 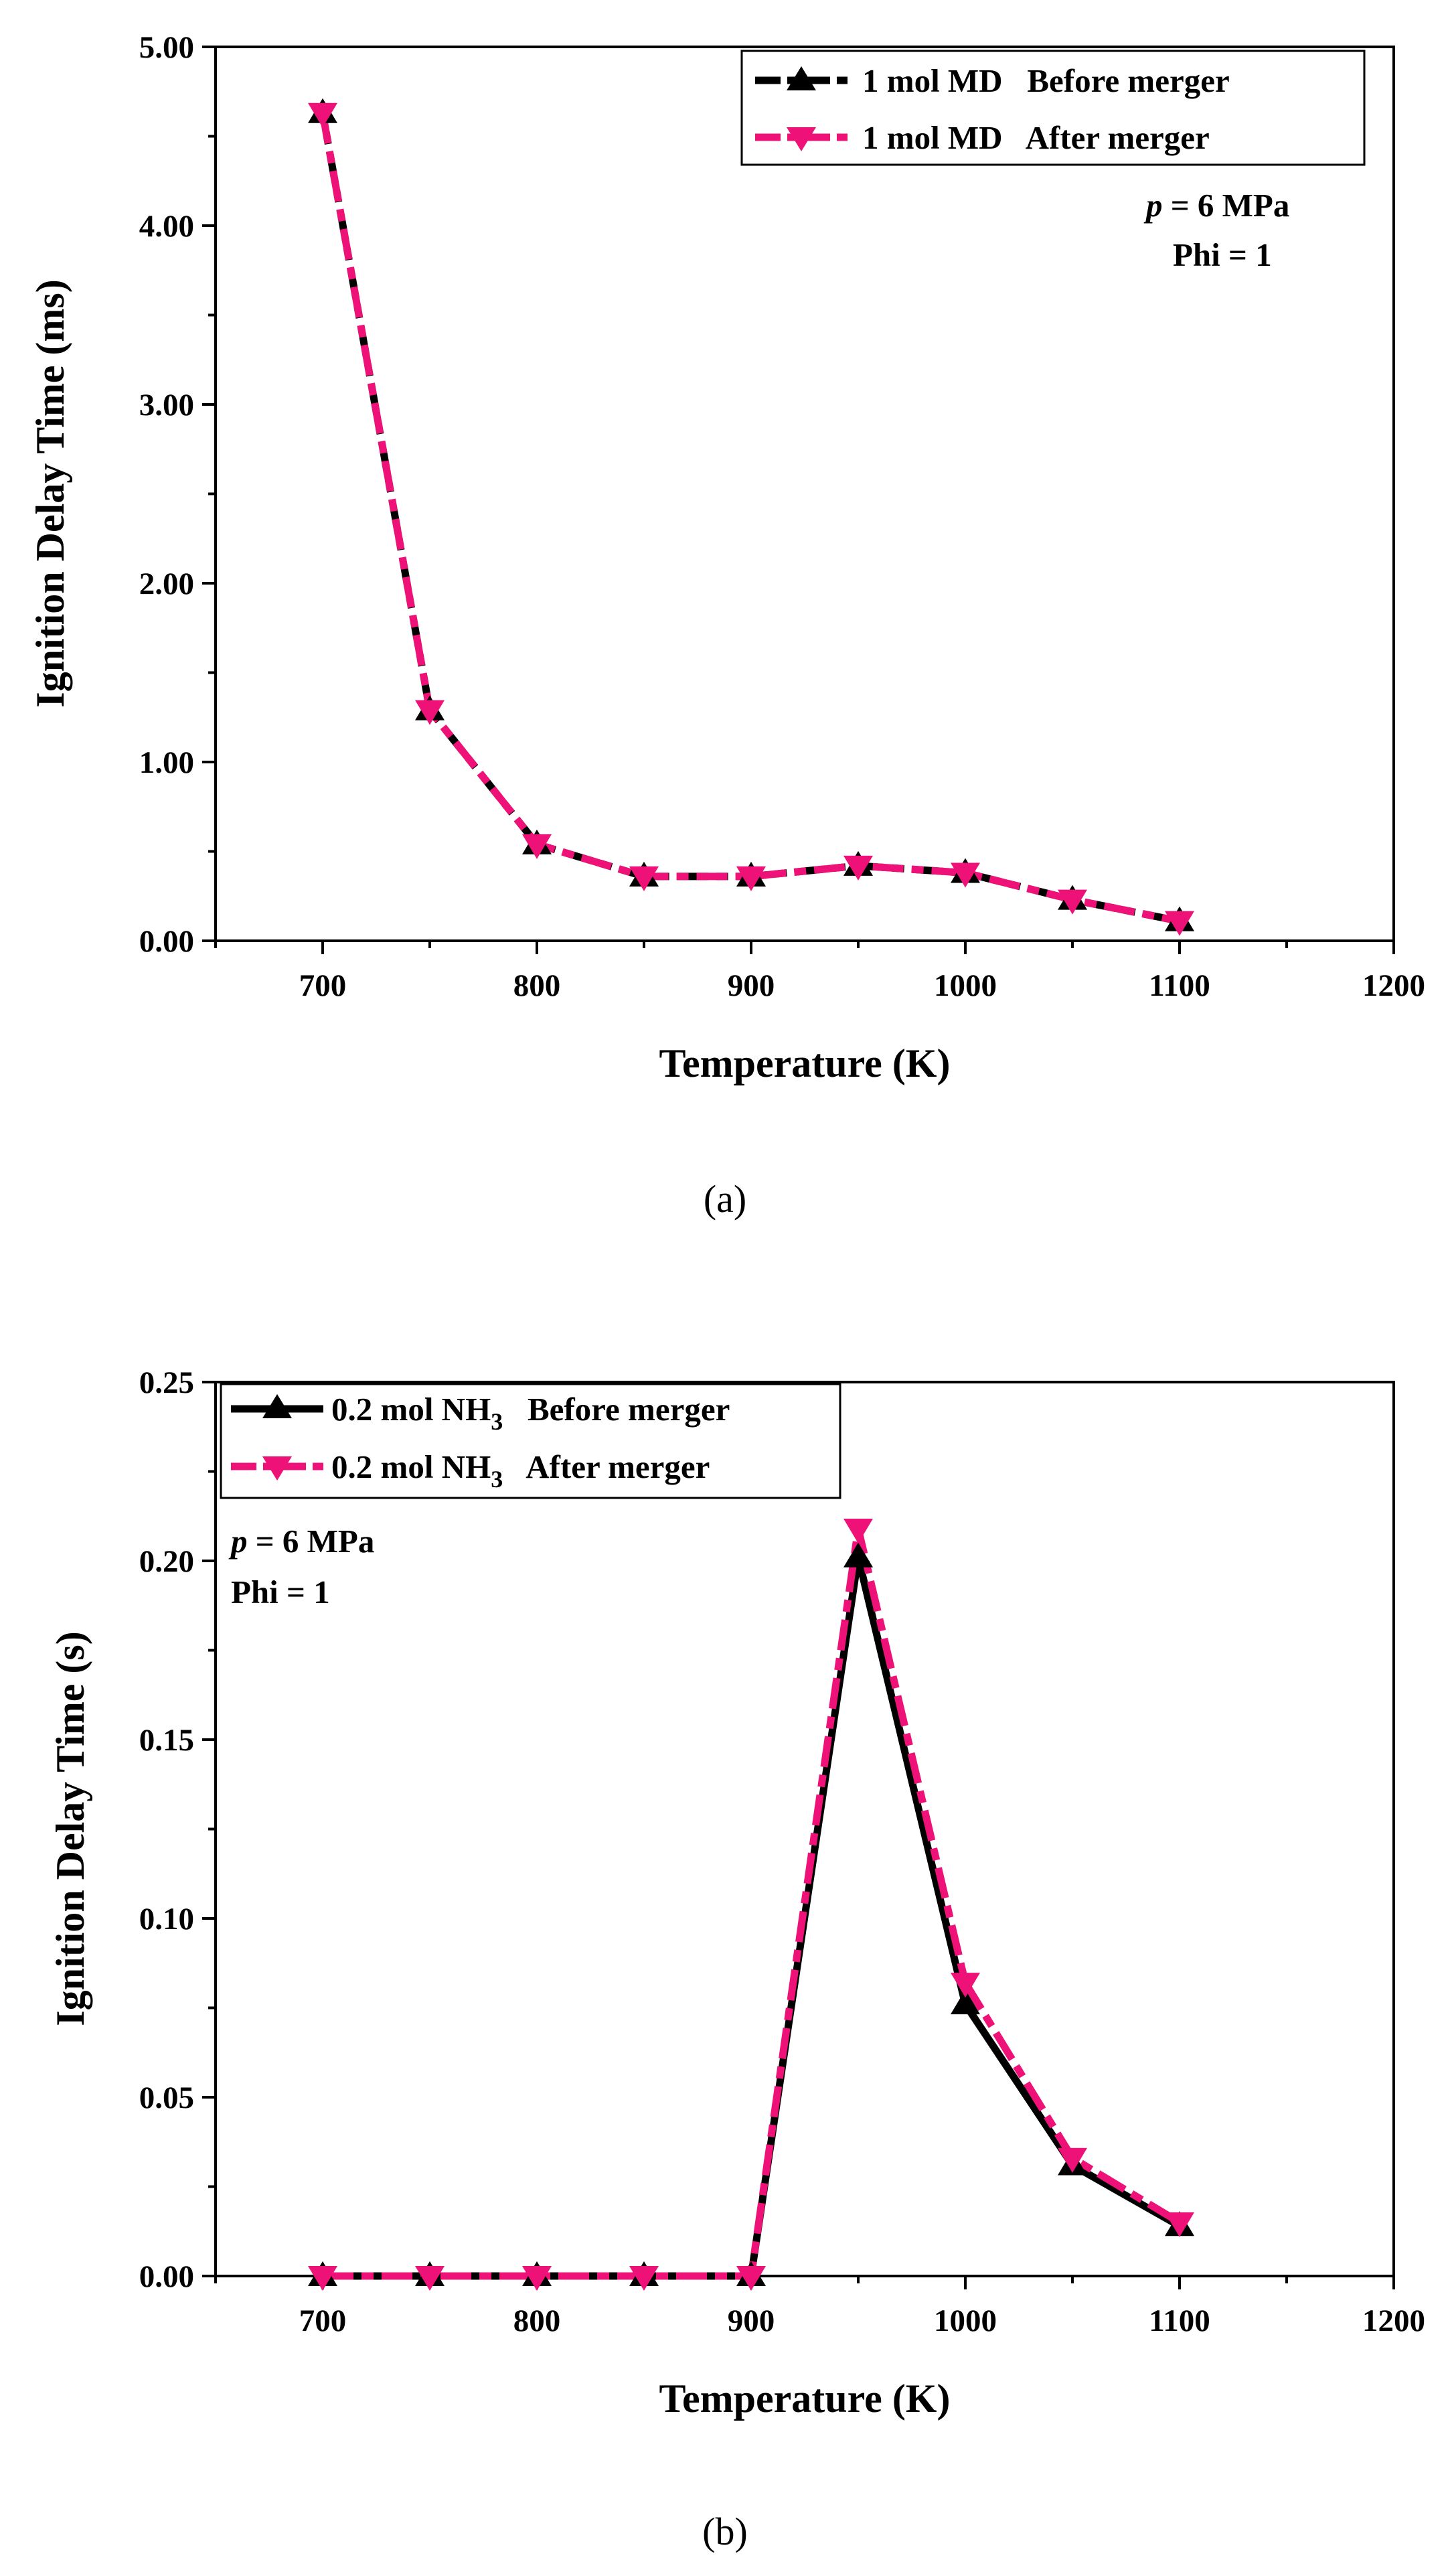 I want to click on panel-a-x-tick-label: 1200, so click(x=1394, y=985).